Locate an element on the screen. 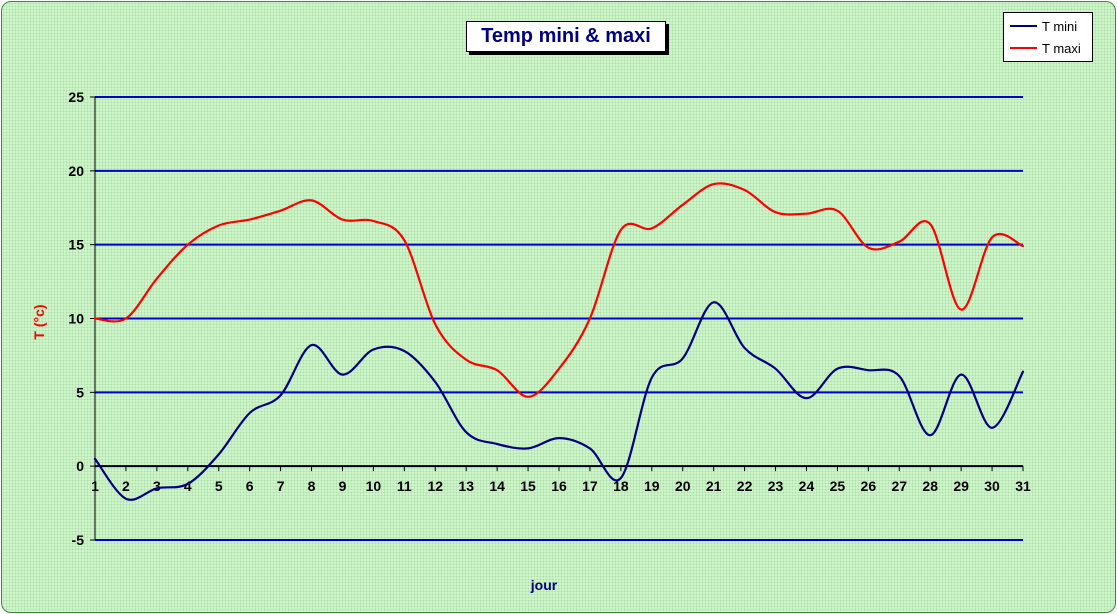 The width and height of the screenshot is (1117, 614). x-tick-label: 12 is located at coordinates (435, 486).